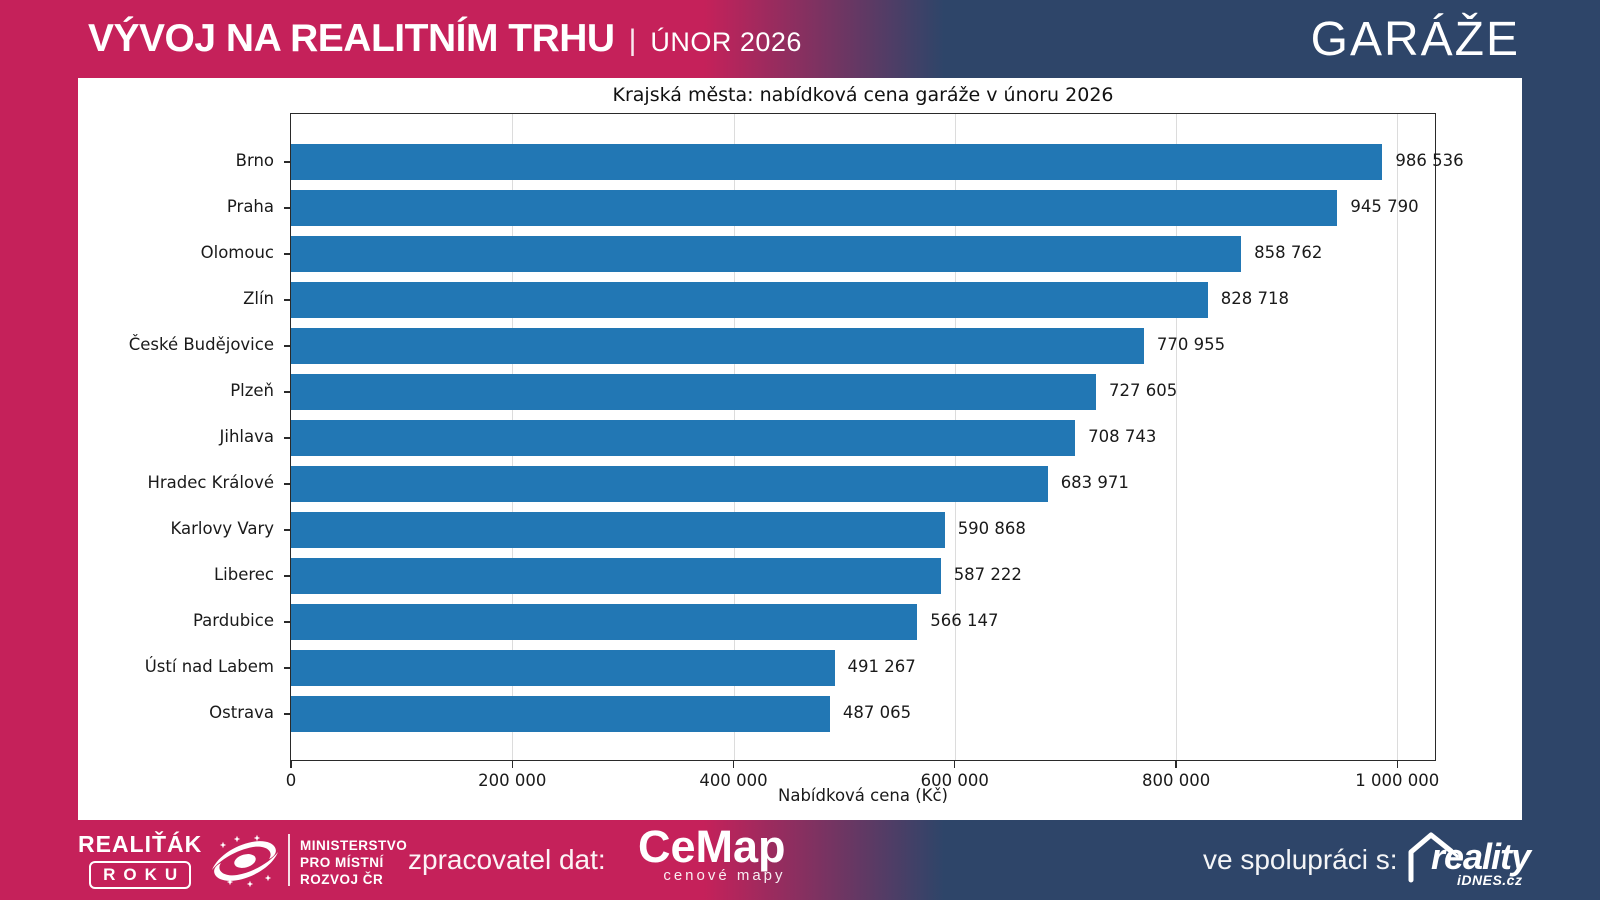  Describe the element at coordinates (291, 780) in the screenshot. I see `x-tick-label: 0` at that location.